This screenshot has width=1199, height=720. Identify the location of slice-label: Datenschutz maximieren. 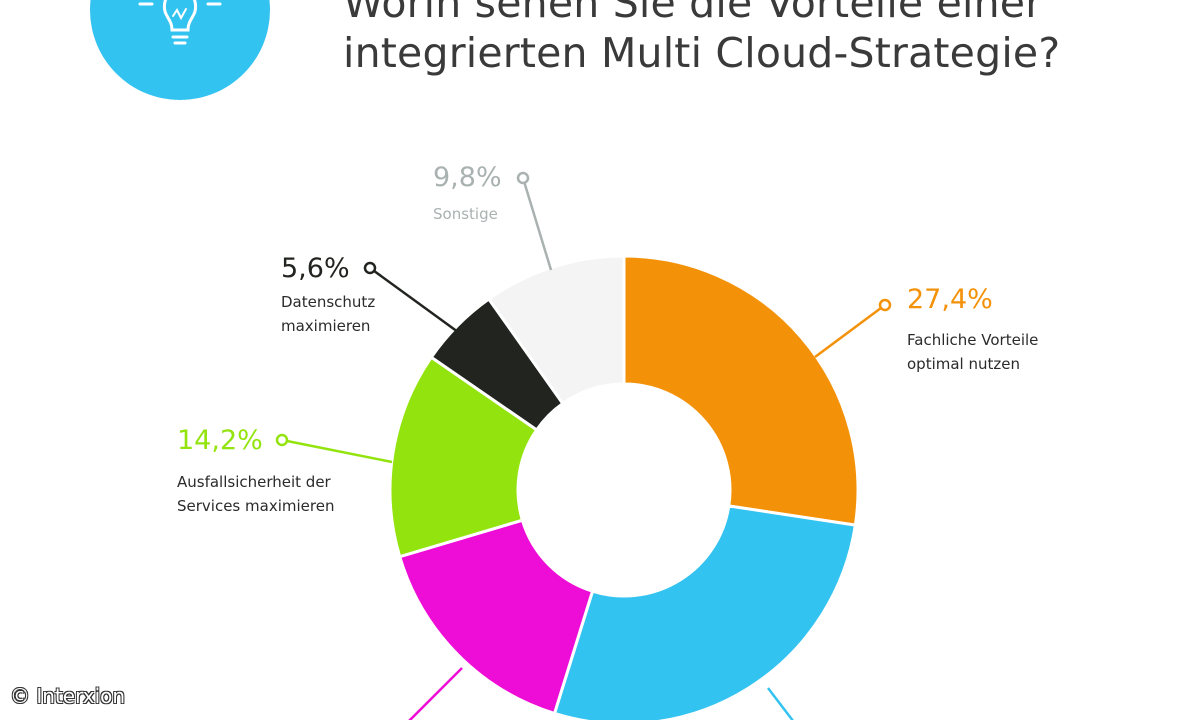
(328, 314).